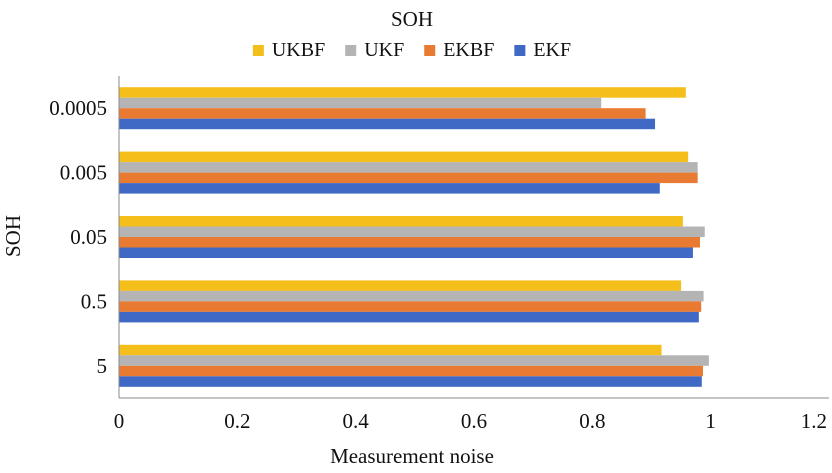 The image size is (832, 473). What do you see at coordinates (78, 108) in the screenshot?
I see `y-tick-label: 0.0005` at bounding box center [78, 108].